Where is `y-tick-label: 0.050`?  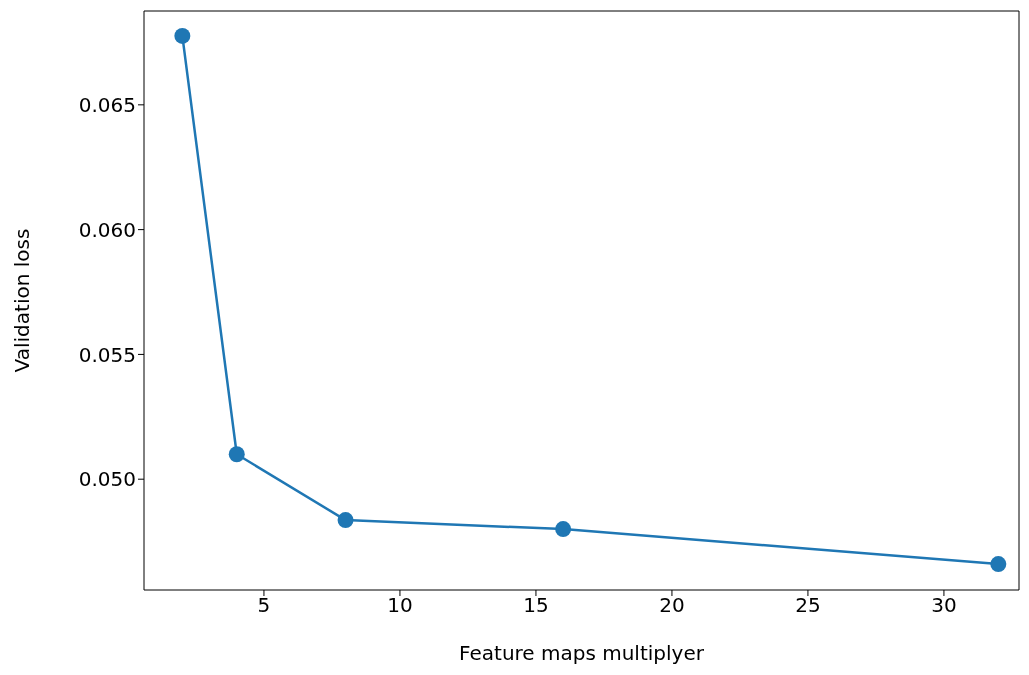 y-tick-label: 0.050 is located at coordinates (107, 479).